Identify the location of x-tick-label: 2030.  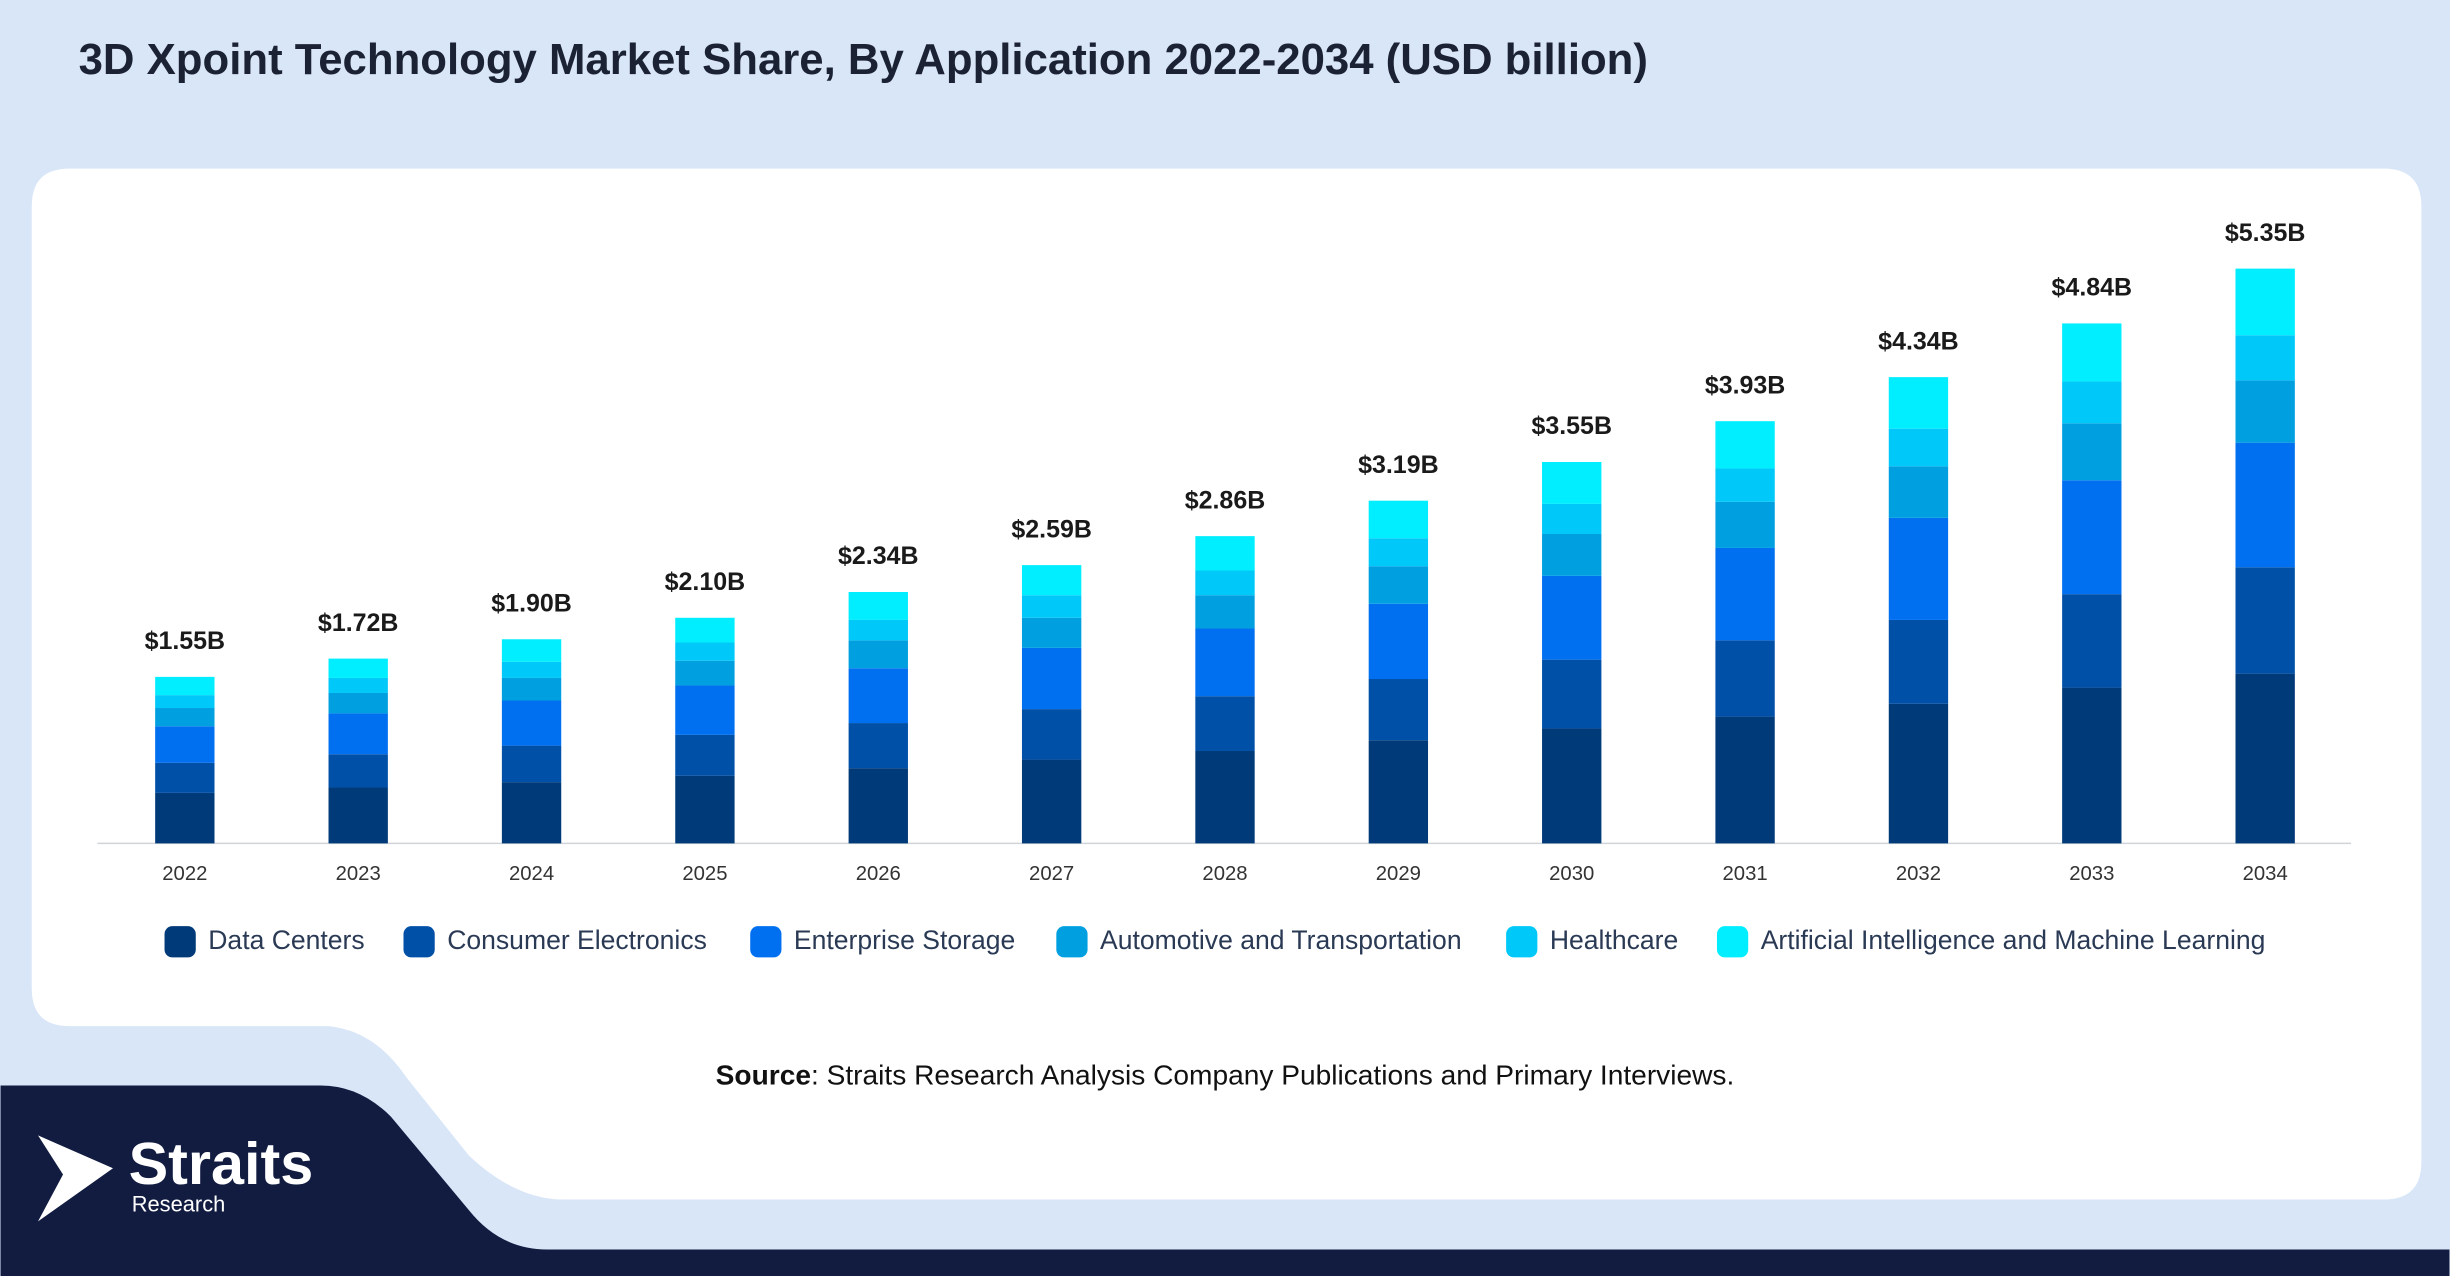
(1571, 874).